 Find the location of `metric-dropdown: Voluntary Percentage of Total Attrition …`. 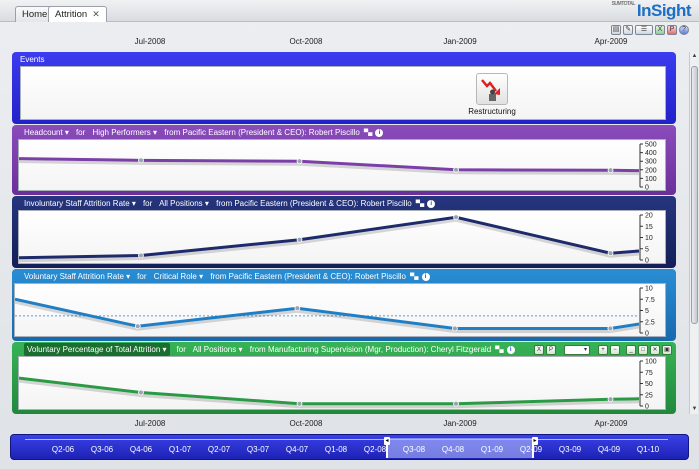

metric-dropdown: Voluntary Percentage of Total Attrition … is located at coordinates (97, 350).